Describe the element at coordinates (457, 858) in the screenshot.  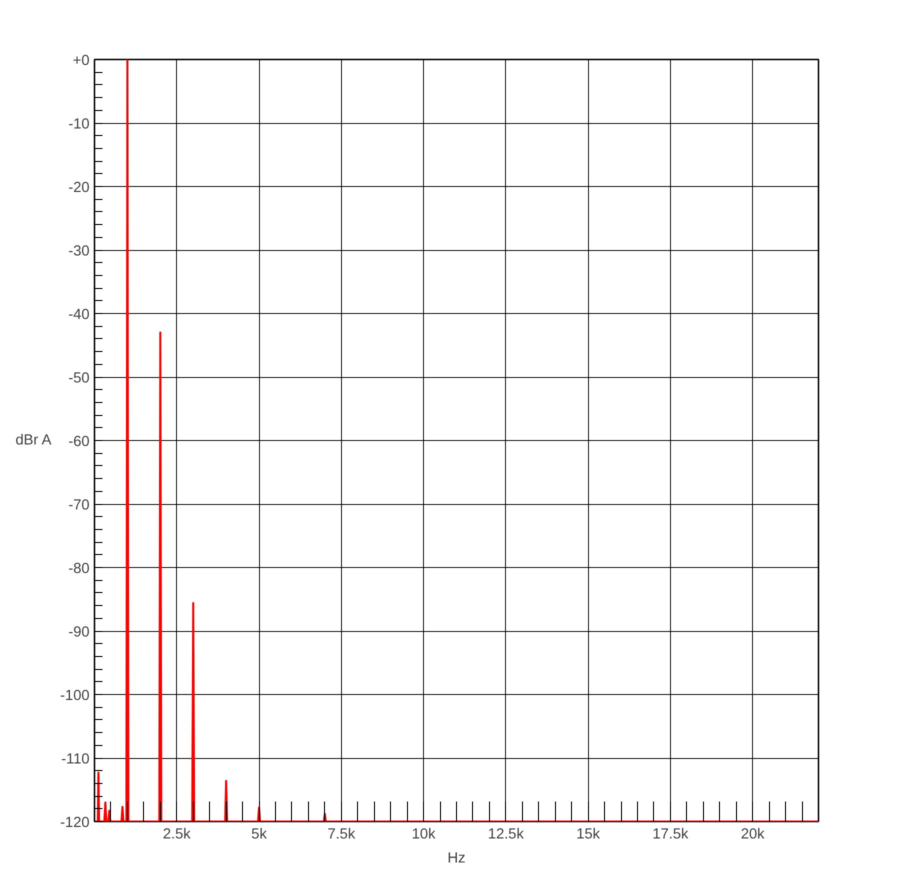
I see `x-axis-title: Hz` at that location.